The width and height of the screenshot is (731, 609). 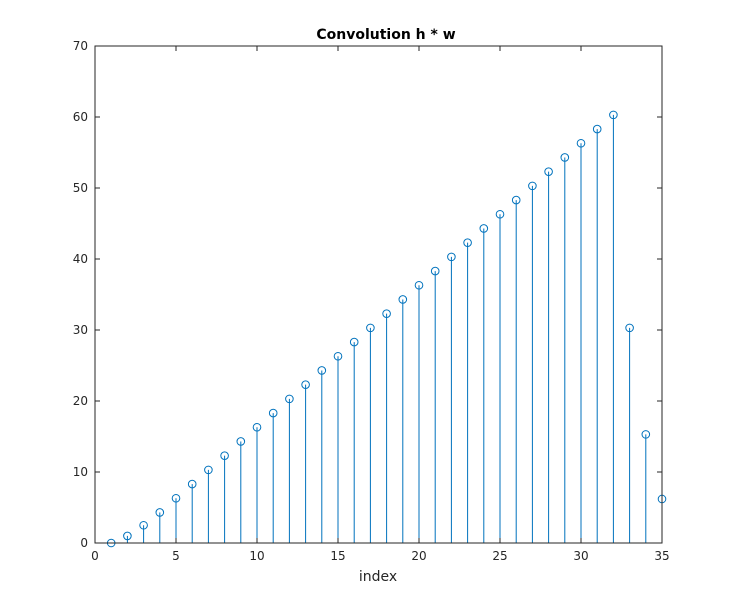 I want to click on y-tick-label: 0, so click(x=84, y=543).